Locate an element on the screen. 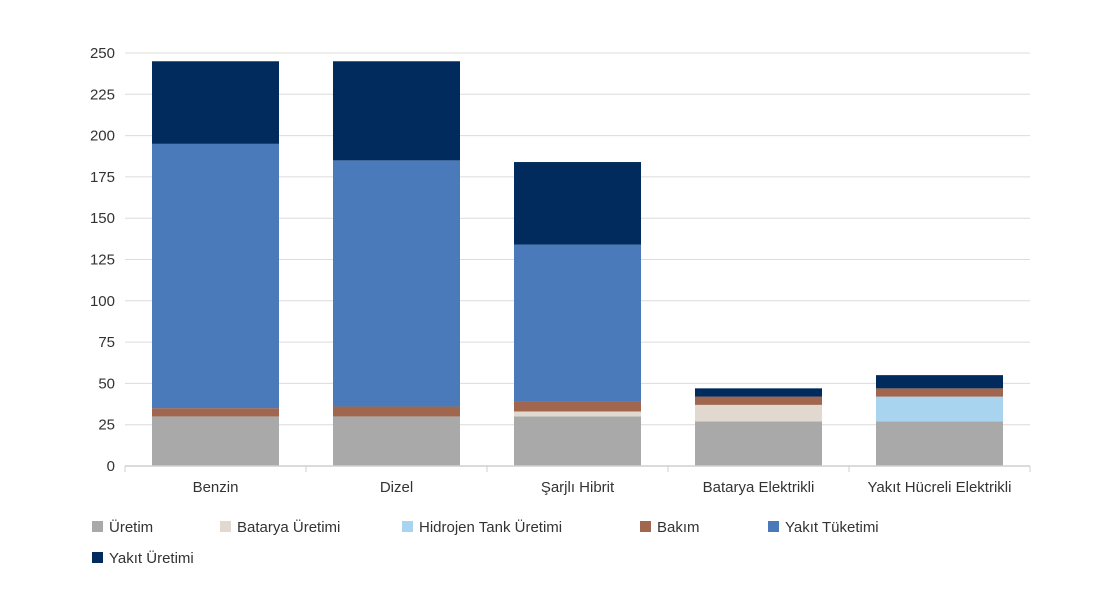 The width and height of the screenshot is (1120, 600). legend-item: Yakıt Üretimi is located at coordinates (143, 558).